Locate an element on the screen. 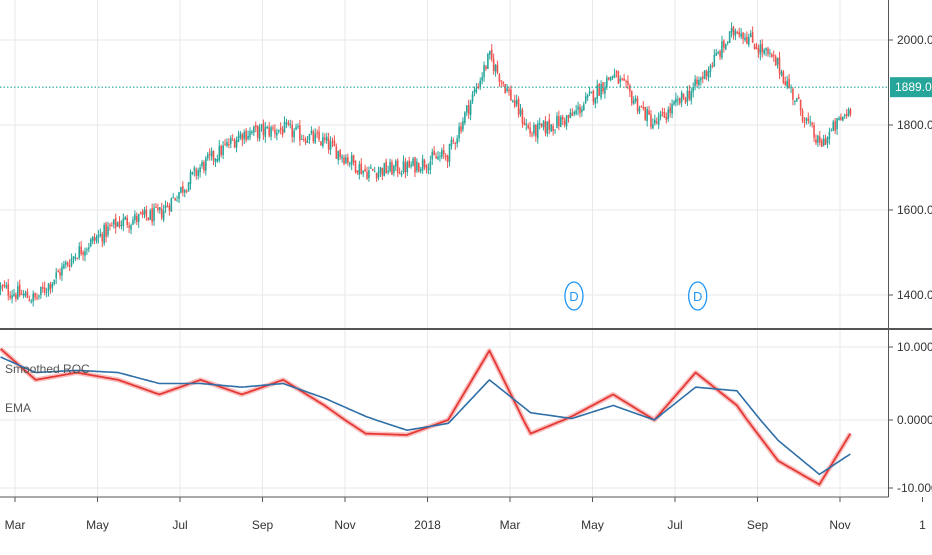 This screenshot has width=932, height=555. time-axis-label: 2018 is located at coordinates (427, 525).